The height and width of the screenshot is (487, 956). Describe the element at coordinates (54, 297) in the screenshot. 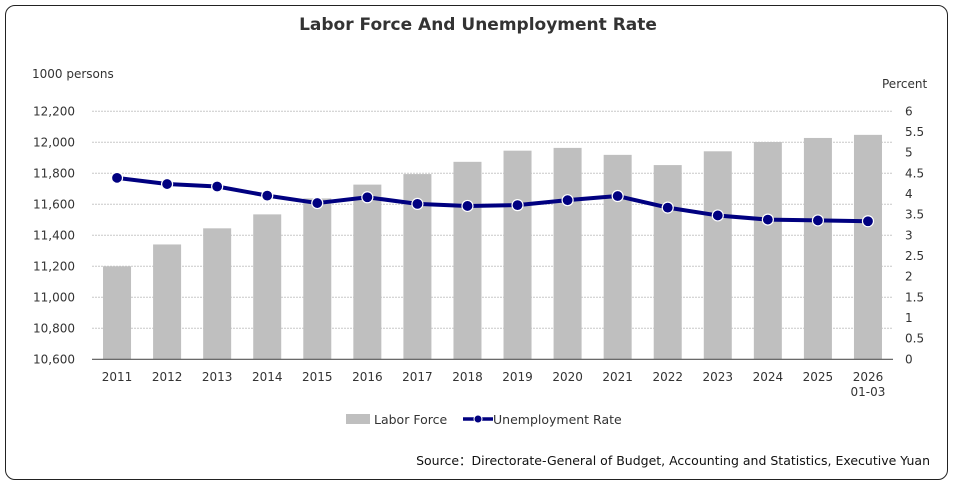

I see `y-tick-label: 11,000` at that location.